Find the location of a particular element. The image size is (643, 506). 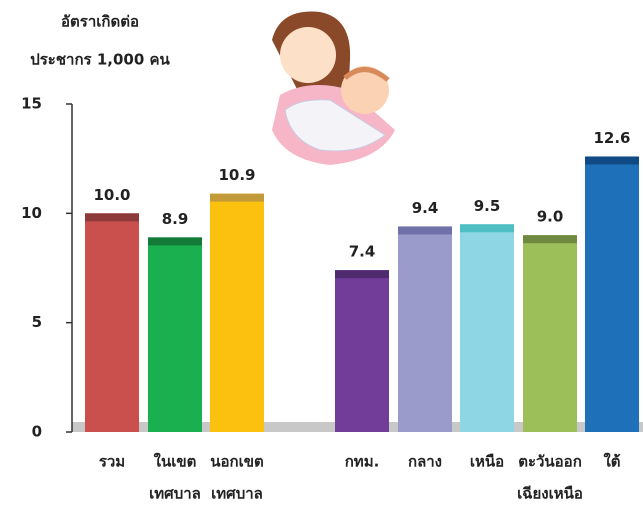

x-tick-label: กทม. is located at coordinates (362, 462).